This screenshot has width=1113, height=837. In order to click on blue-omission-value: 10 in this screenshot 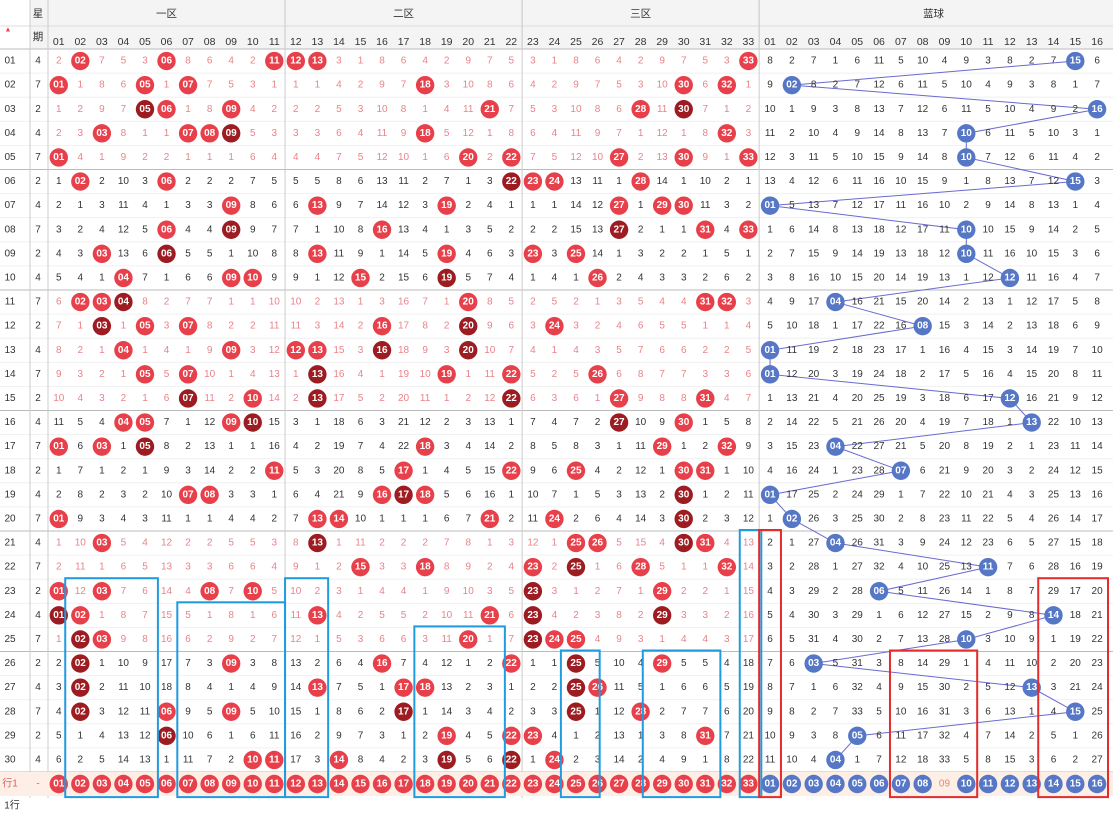, I will do `click(901, 181)`.